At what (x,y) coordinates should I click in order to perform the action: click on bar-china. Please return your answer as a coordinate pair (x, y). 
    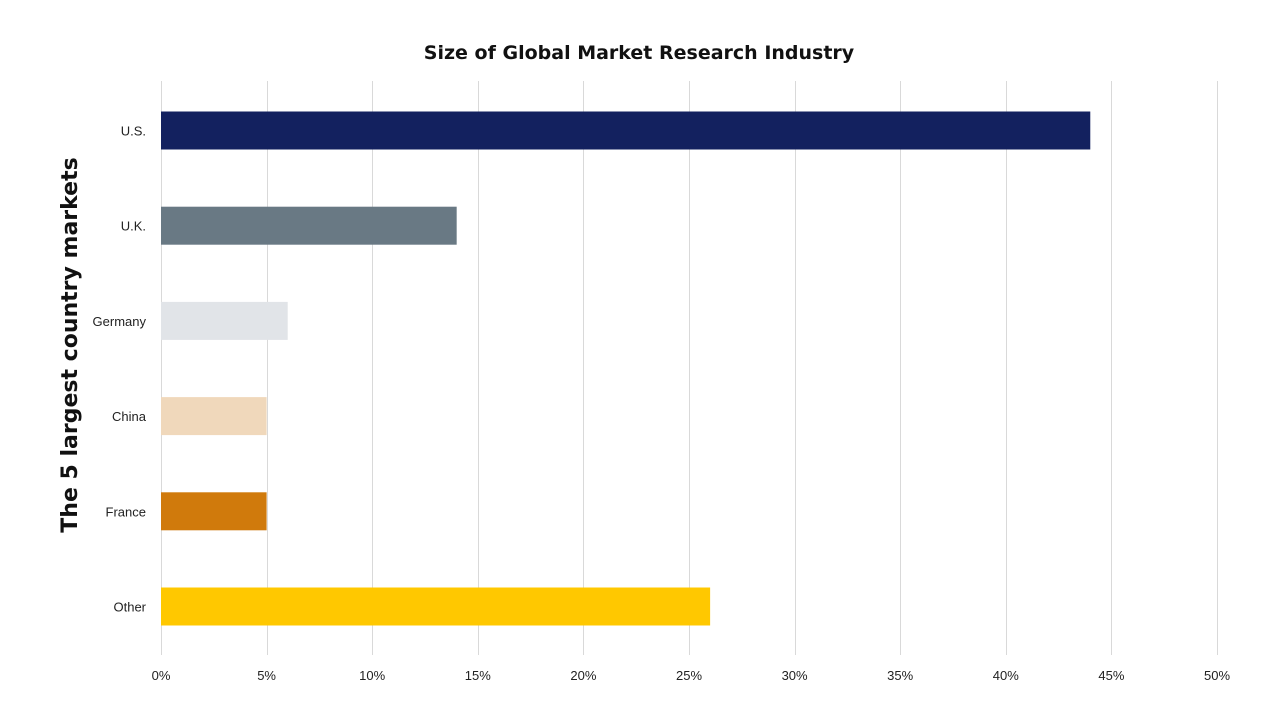
    Looking at the image, I should click on (214, 416).